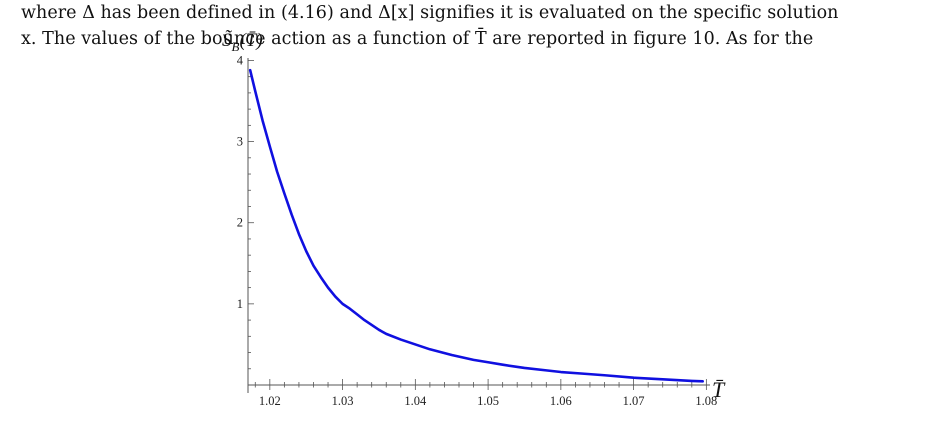  What do you see at coordinates (242, 42) in the screenshot?
I see `y-axis-label: S̃B(T̄)` at bounding box center [242, 42].